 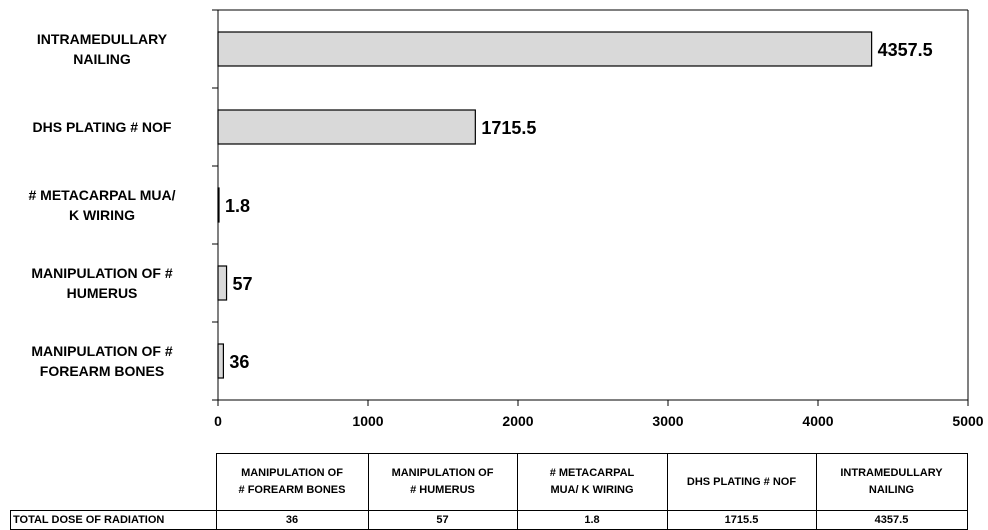 I want to click on table-col-header: MANIPULATION OF # FOREARM BONES, so click(x=292, y=482).